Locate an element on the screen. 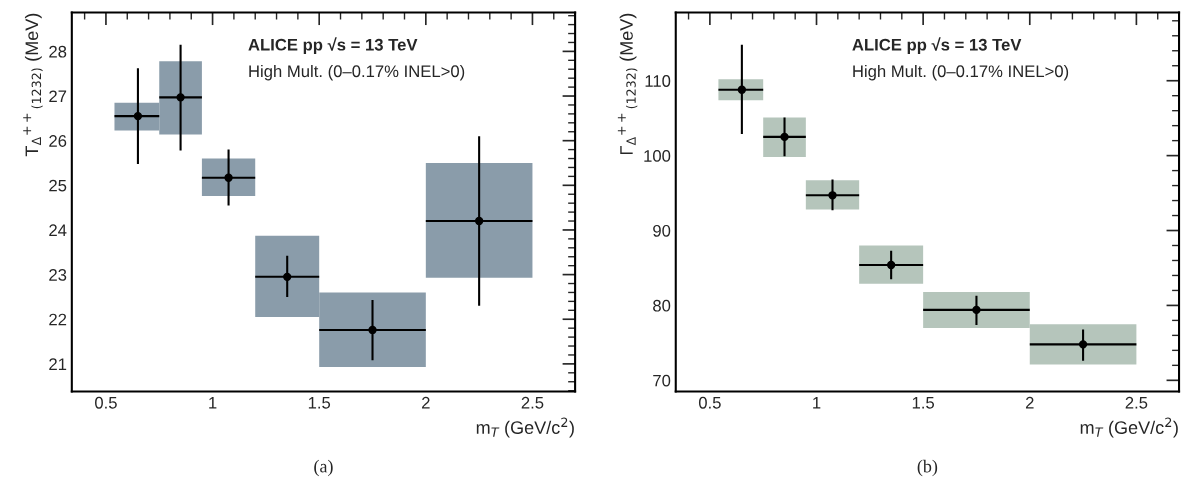 The height and width of the screenshot is (502, 1197). y-axis-title: Γ$_{Δ}$$^{++}$$_{(1232)}$ (MeV) is located at coordinates (627, 84).